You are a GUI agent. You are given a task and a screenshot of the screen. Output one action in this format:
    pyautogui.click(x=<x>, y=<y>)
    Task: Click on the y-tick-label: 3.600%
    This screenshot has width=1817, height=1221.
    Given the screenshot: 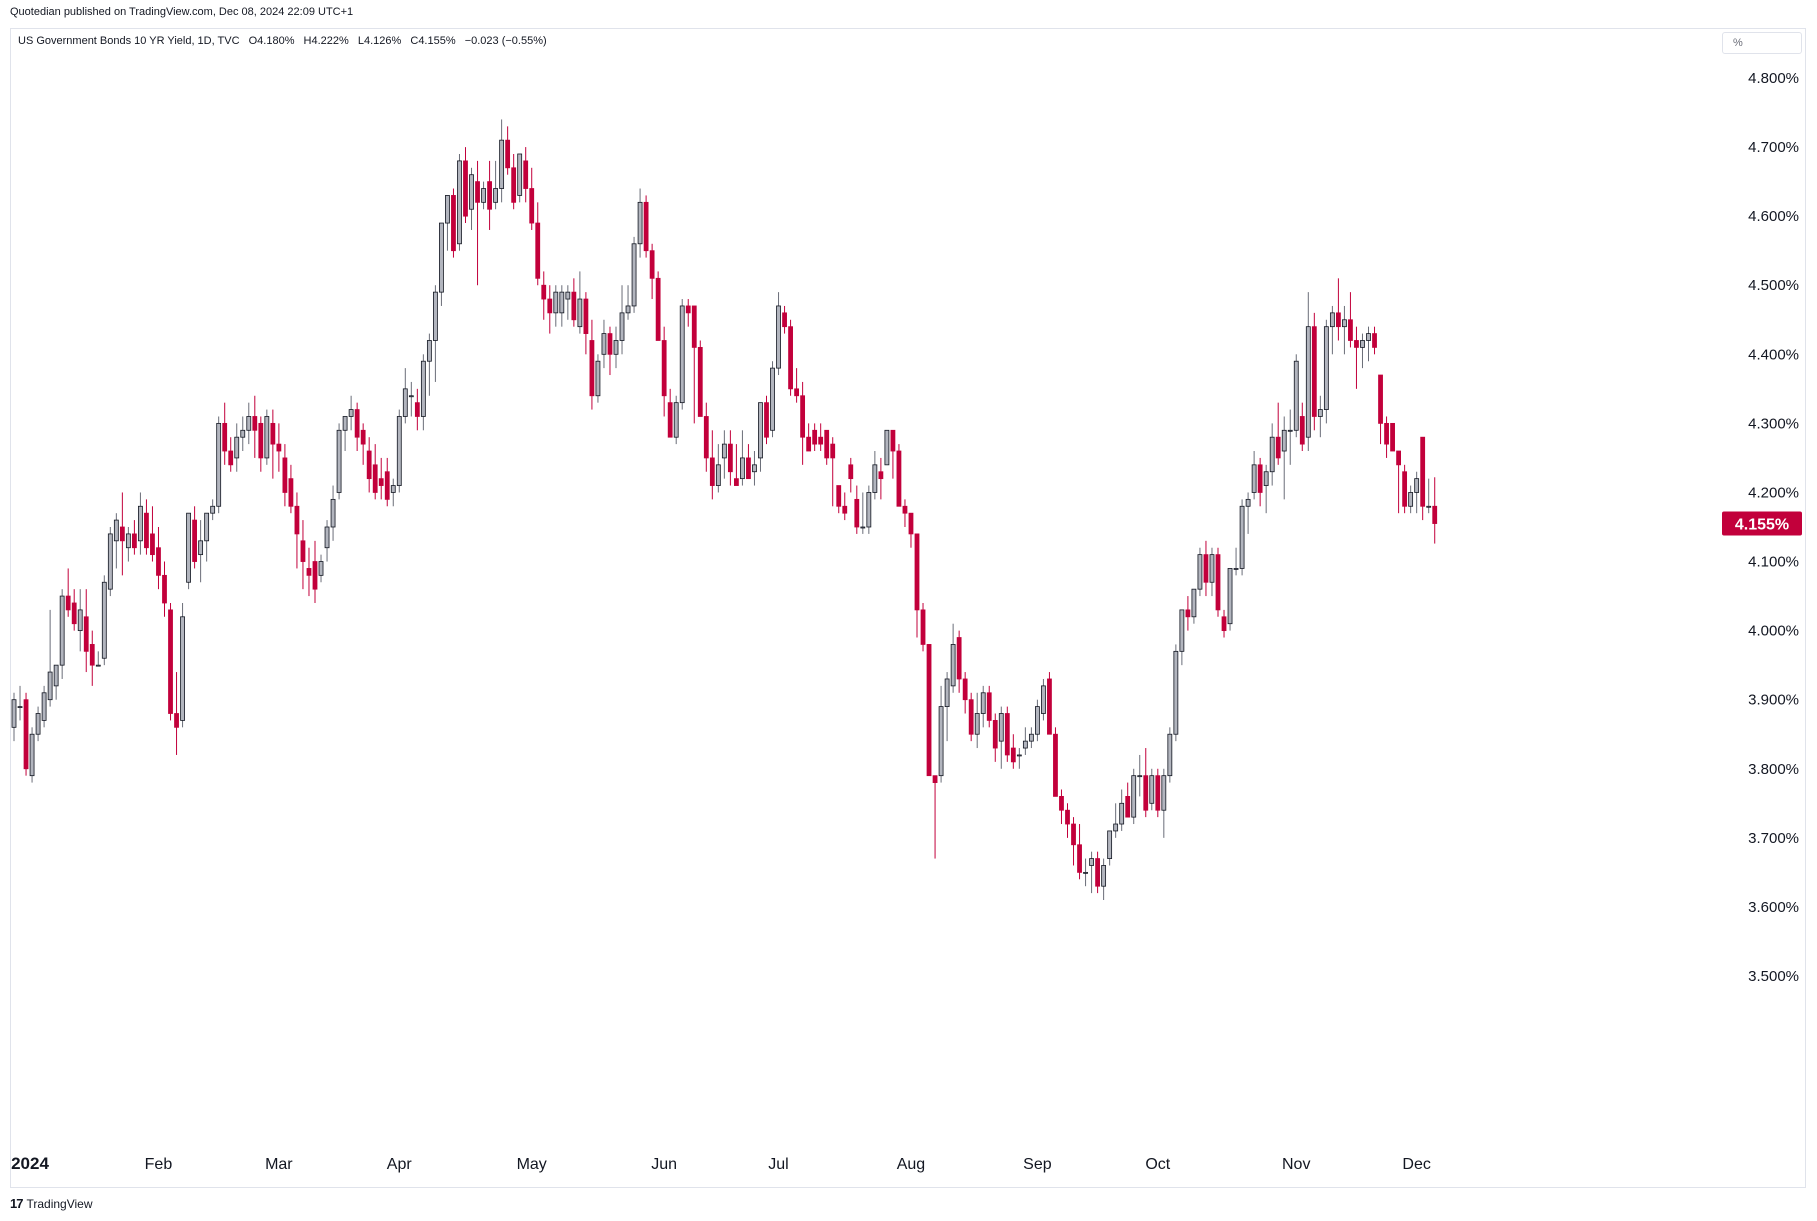 What is the action you would take?
    pyautogui.click(x=1773, y=907)
    